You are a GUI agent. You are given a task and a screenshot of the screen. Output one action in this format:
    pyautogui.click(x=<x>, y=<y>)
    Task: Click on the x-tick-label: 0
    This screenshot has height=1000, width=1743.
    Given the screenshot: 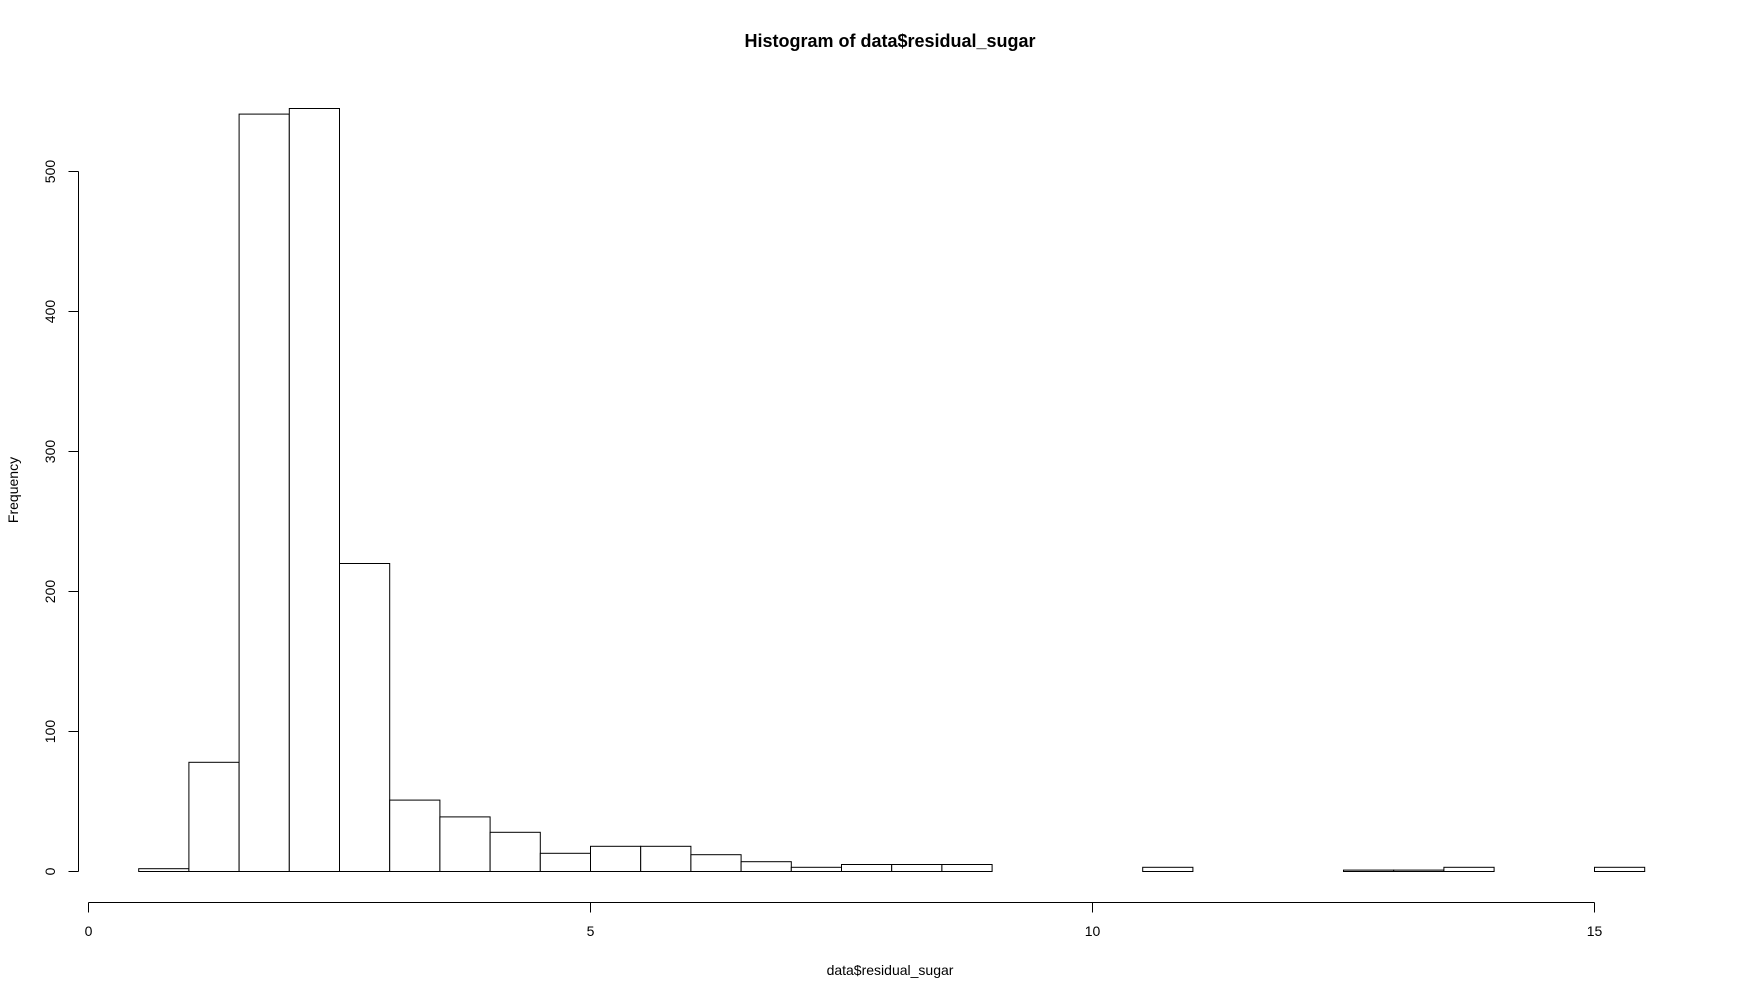 What is the action you would take?
    pyautogui.click(x=89, y=931)
    